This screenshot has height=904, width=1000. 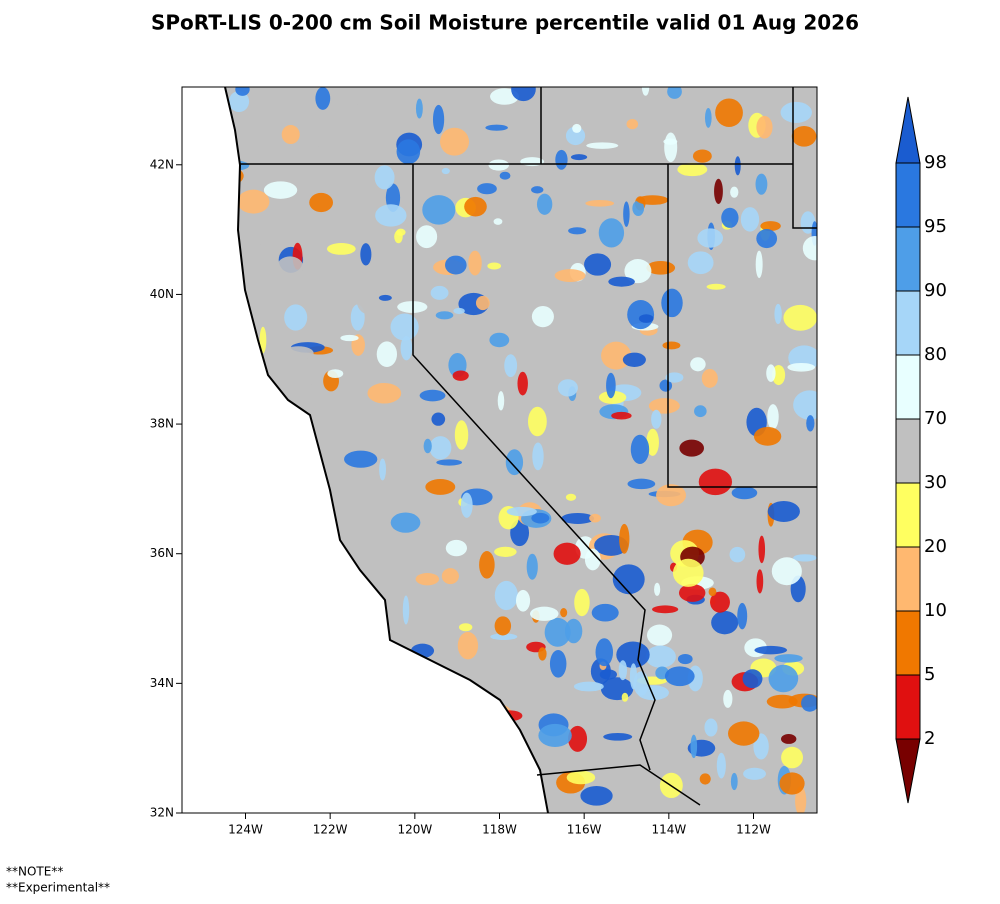 I want to click on colorbar-end, so click(x=908, y=771).